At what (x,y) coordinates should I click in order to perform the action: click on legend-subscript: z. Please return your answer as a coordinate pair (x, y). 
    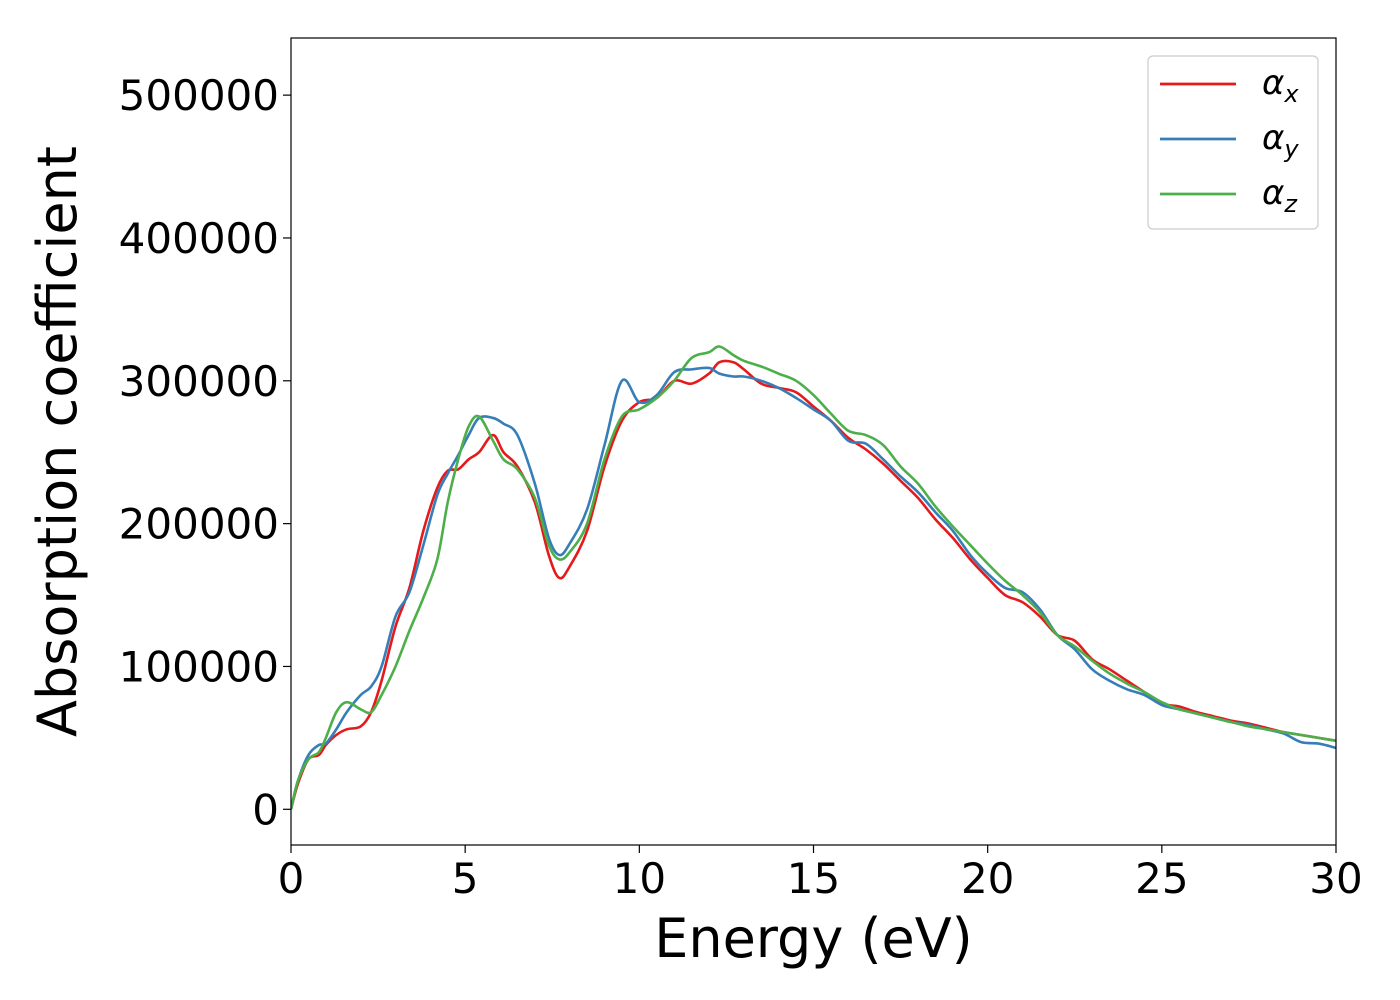
    Looking at the image, I should click on (1290, 204).